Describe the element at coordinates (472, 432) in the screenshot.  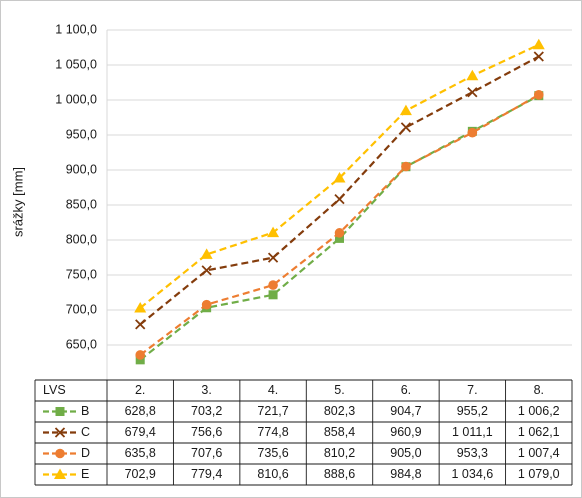
I see `table-value: 1 011,1` at that location.